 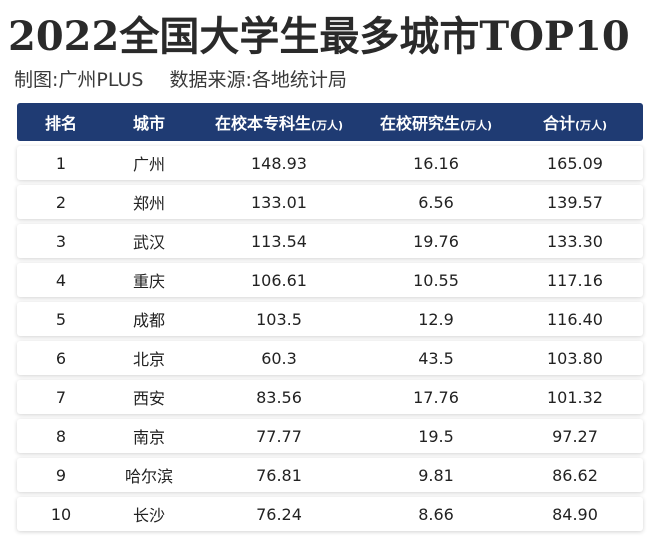 What do you see at coordinates (279, 163) in the screenshot?
I see `cell-undergrad: 148.93` at bounding box center [279, 163].